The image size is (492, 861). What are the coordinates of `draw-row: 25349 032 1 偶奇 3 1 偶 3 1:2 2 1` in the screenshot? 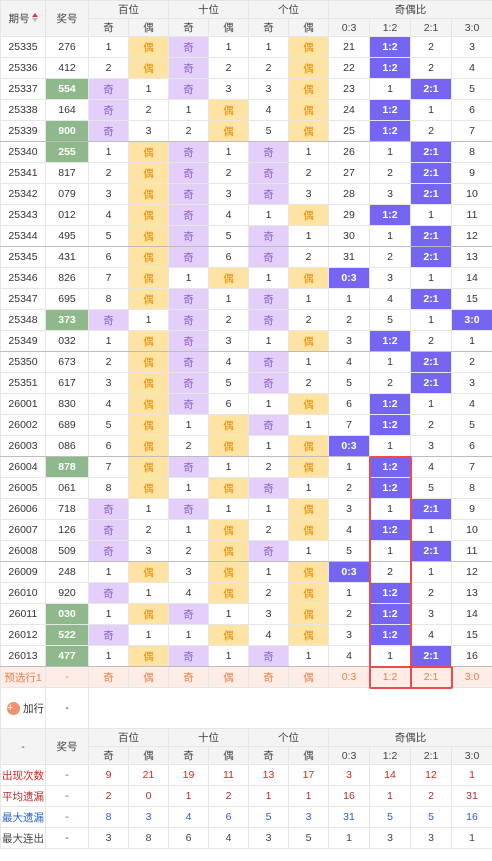 It's located at (246, 341).